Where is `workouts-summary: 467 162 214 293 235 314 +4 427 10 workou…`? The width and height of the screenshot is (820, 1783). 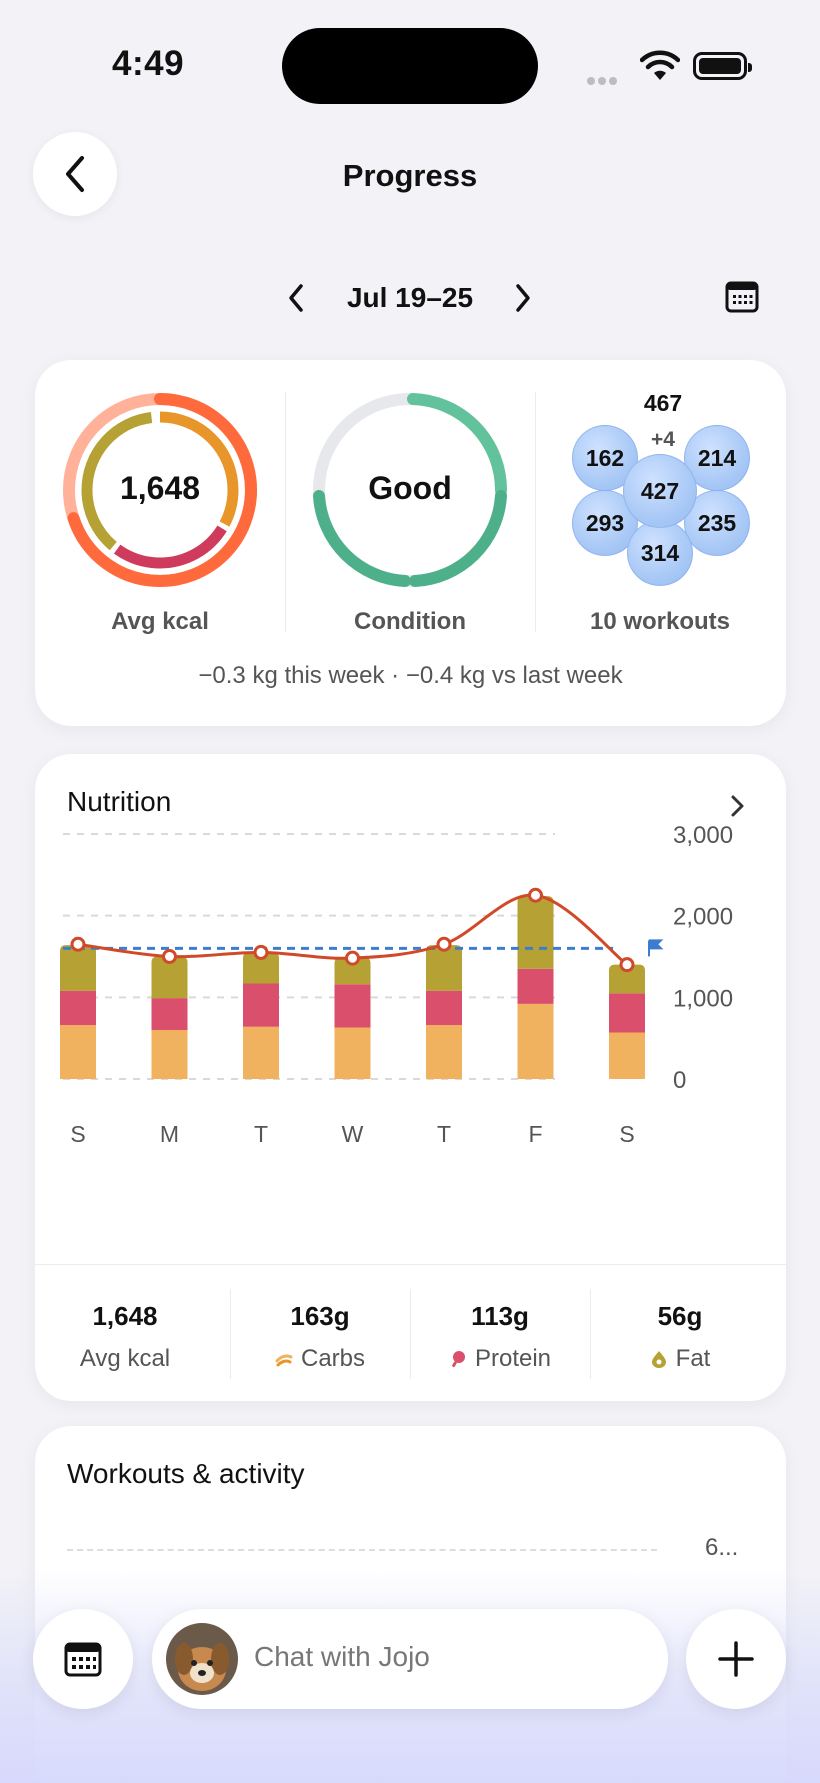 workouts-summary: 467 162 214 293 235 314 +4 427 10 workou… is located at coordinates (660, 510).